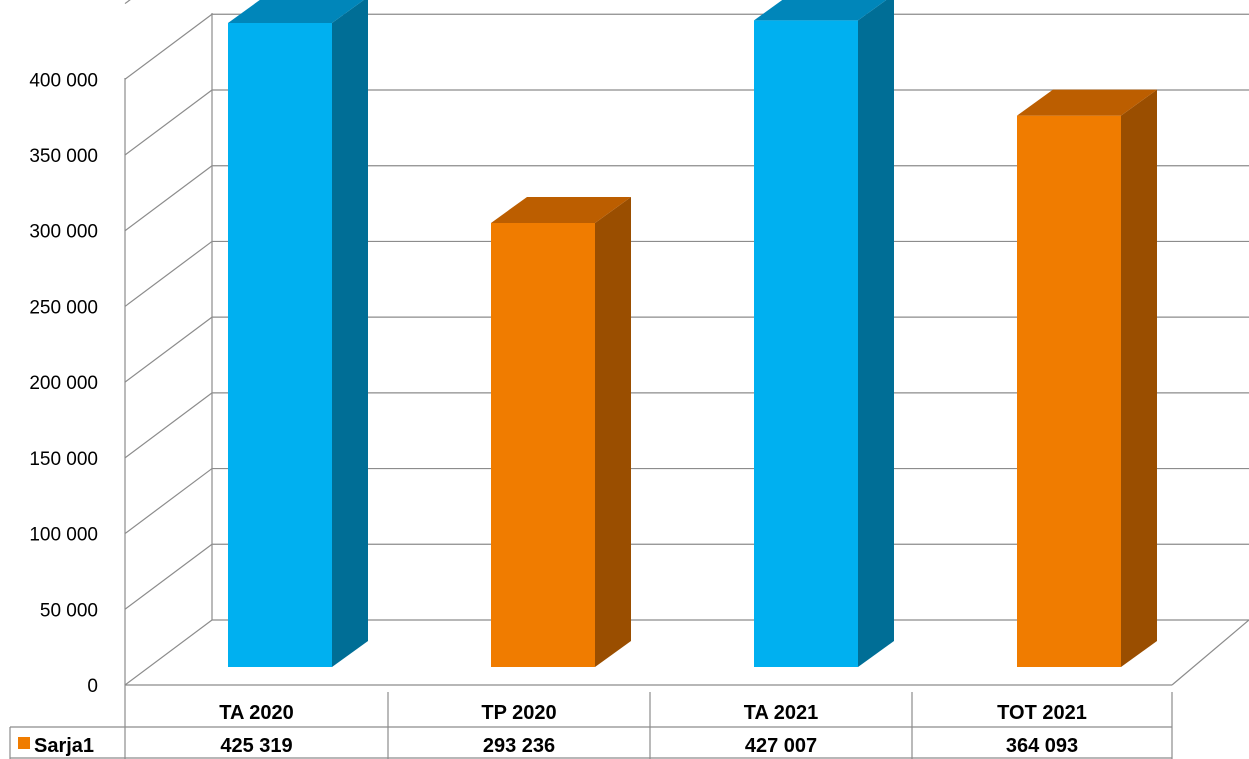 This screenshot has width=1249, height=759. I want to click on y-tick-label: 350 000, so click(63, 156).